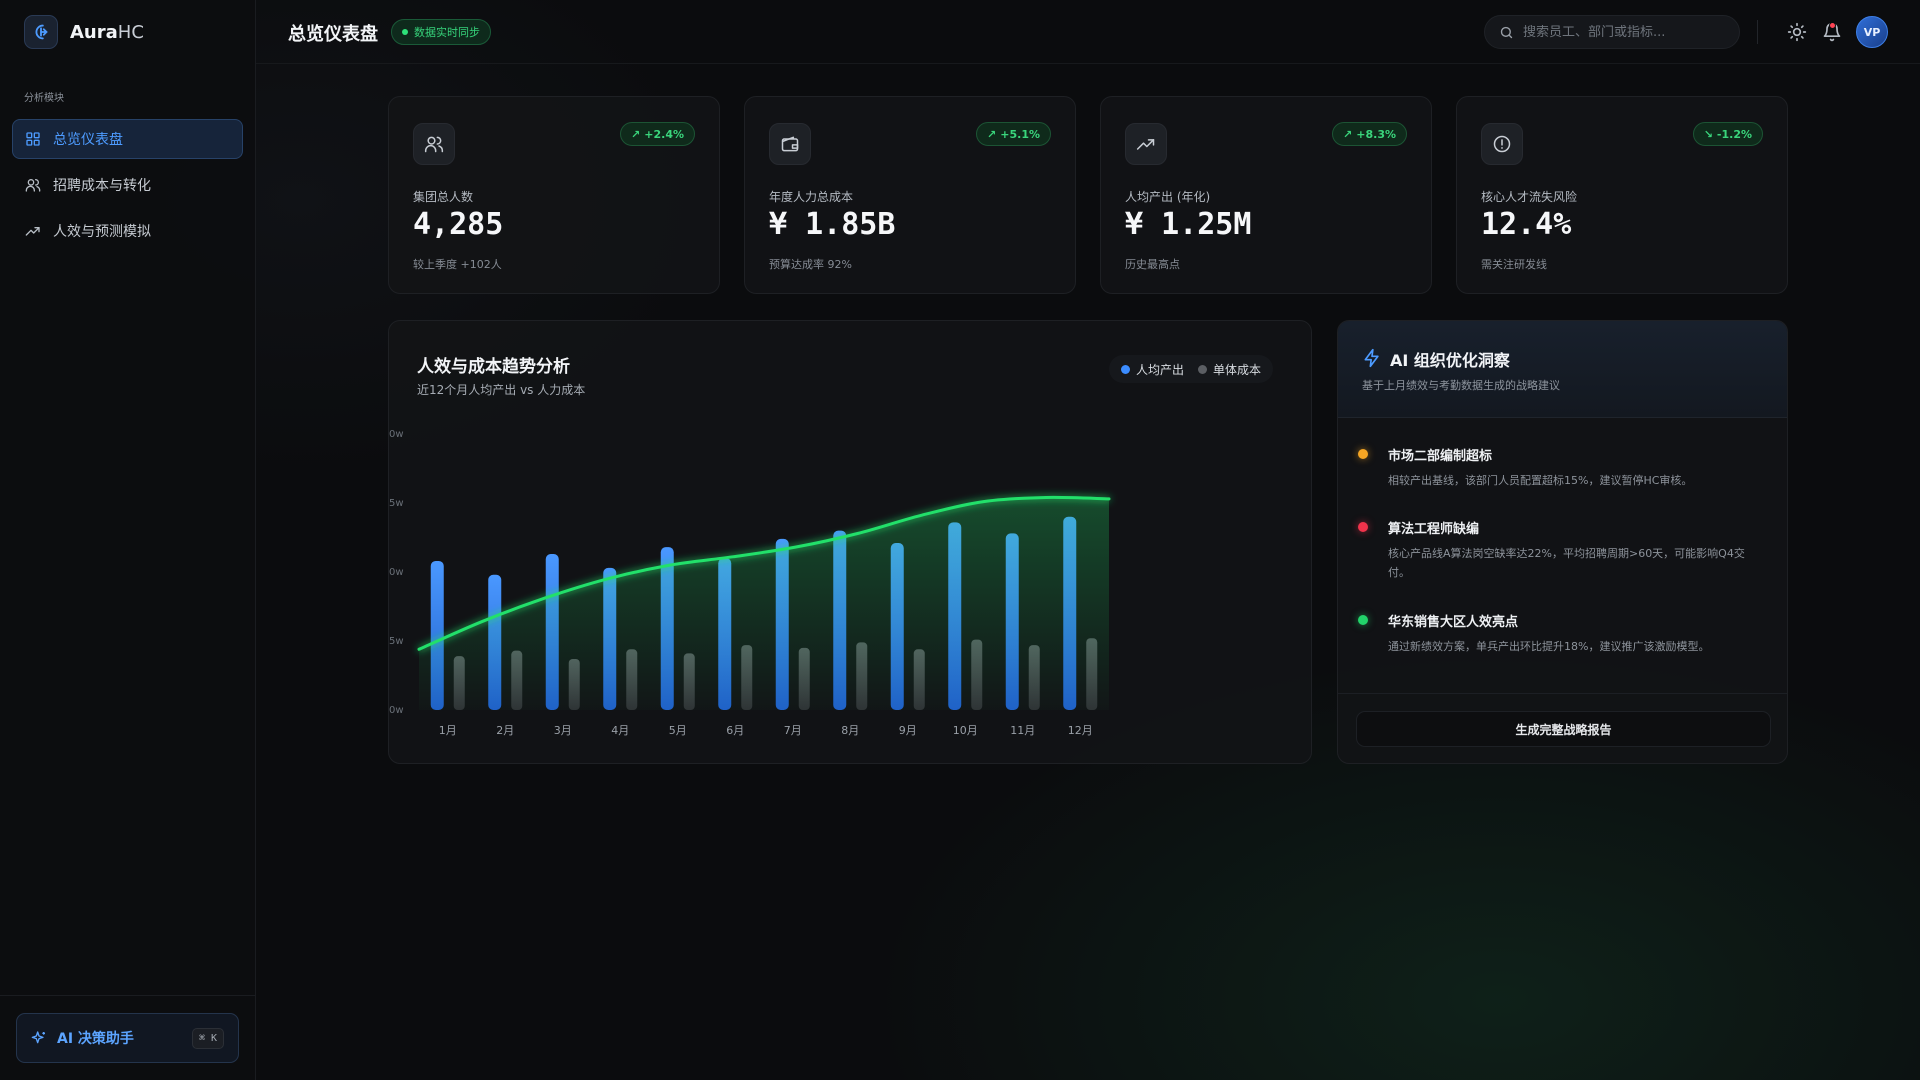 This screenshot has width=1920, height=1080. Describe the element at coordinates (790, 144) in the screenshot. I see `wallet-icon` at that location.